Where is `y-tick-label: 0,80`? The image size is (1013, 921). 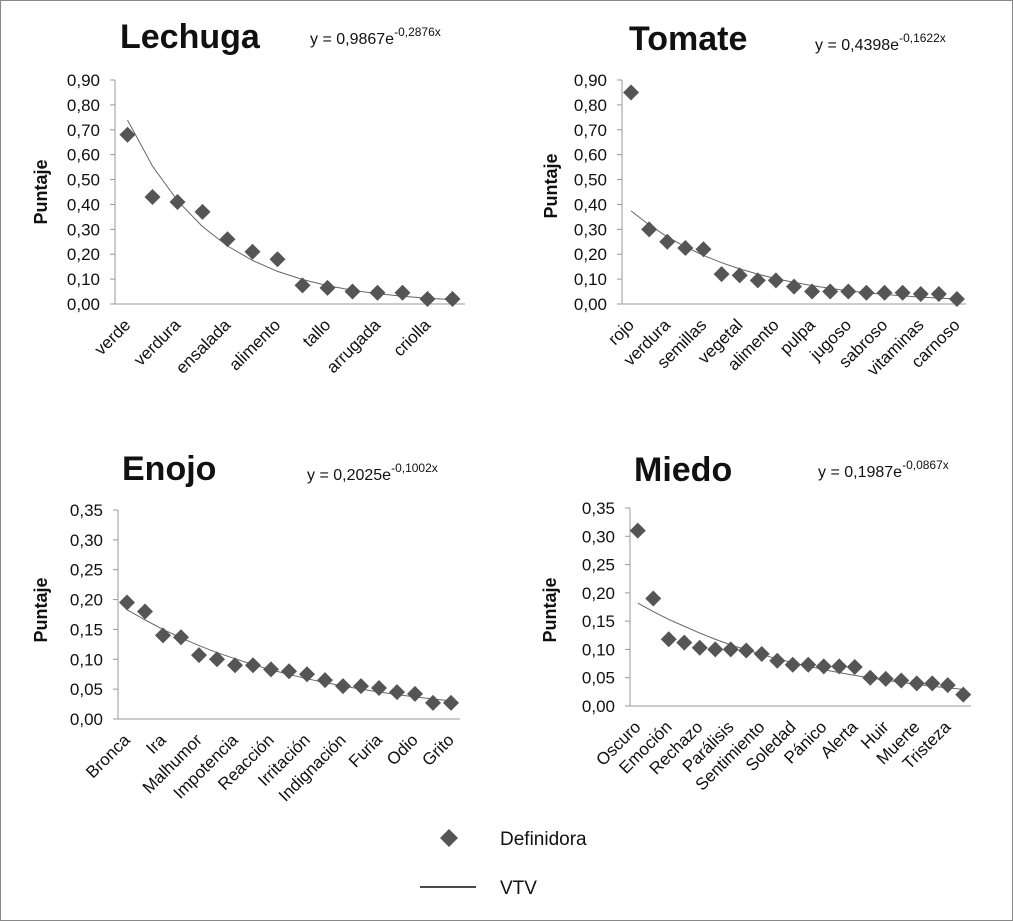
y-tick-label: 0,80 is located at coordinates (83, 105).